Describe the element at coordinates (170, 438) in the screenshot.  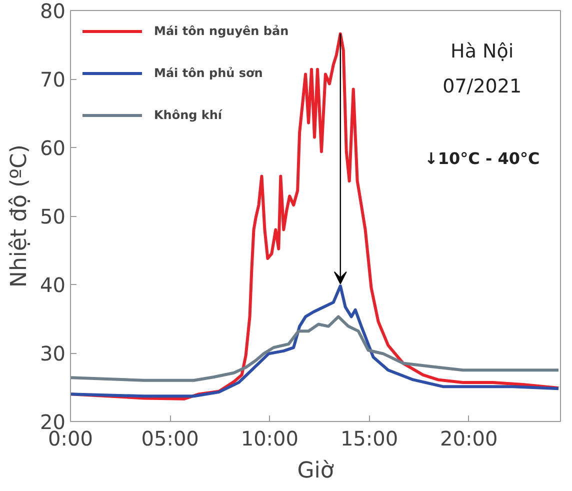
I see `x-tick-label: 05:00` at that location.